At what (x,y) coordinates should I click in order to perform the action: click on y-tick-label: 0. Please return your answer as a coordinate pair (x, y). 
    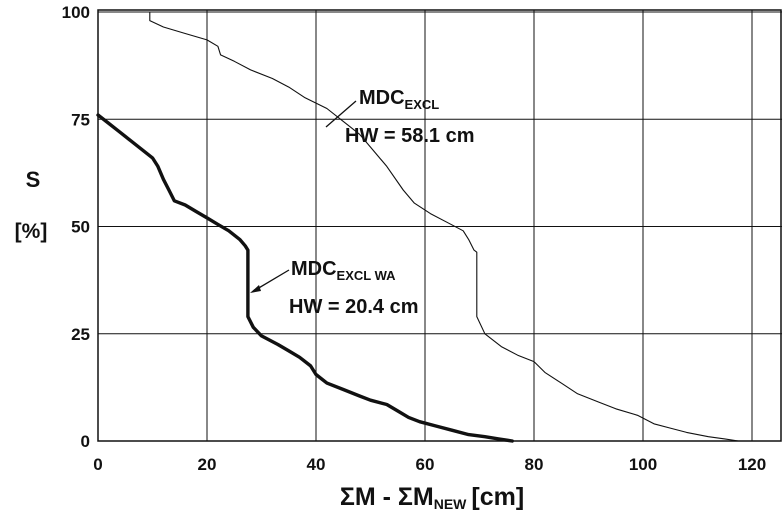
    Looking at the image, I should click on (85, 441).